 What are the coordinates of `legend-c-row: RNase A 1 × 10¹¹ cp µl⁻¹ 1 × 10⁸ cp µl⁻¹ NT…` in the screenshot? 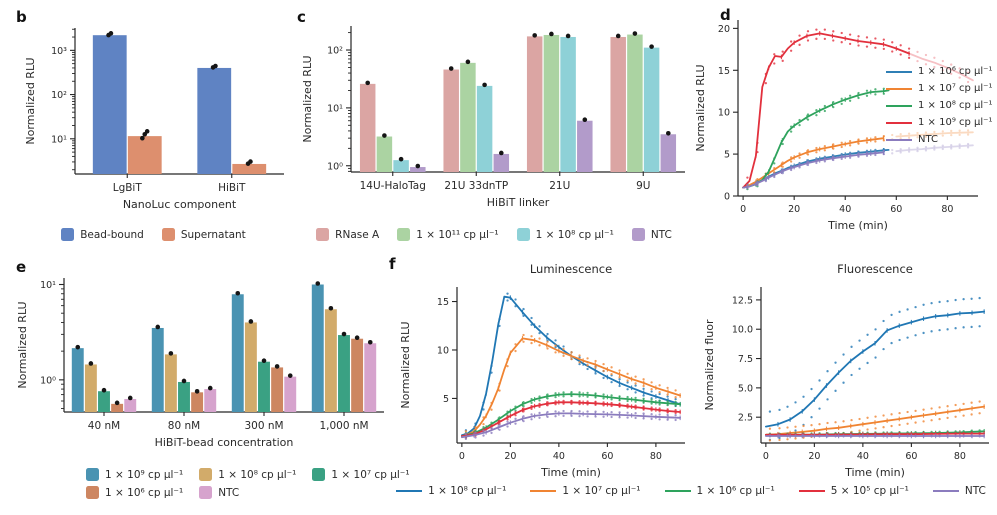 It's located at (494, 234).